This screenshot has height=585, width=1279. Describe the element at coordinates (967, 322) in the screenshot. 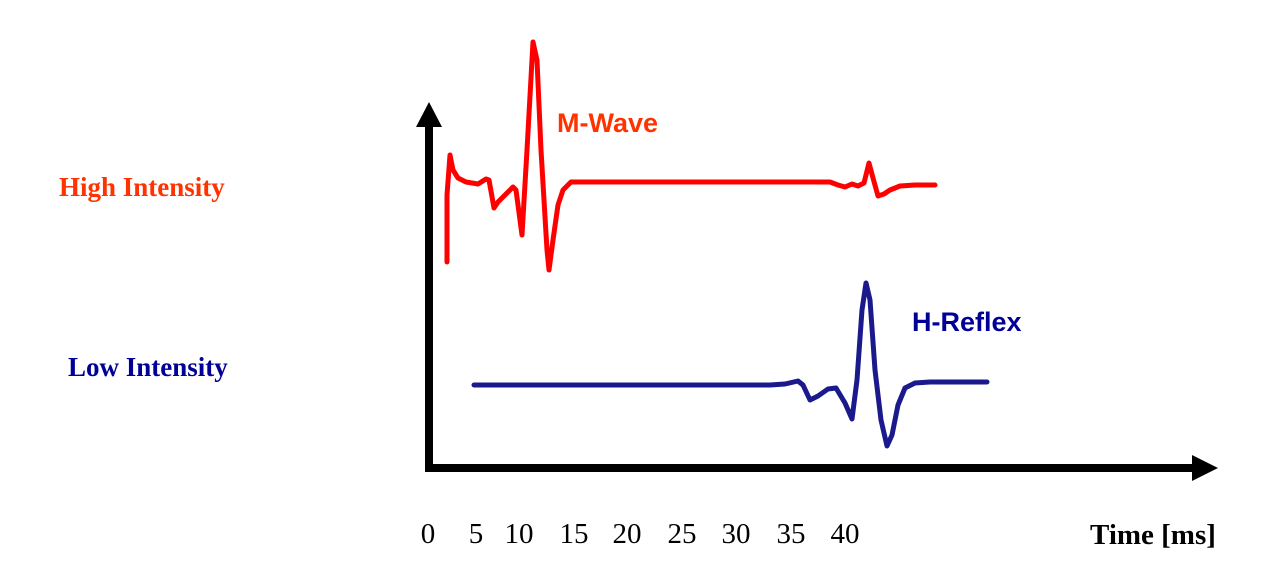

I see `h-reflex-label: H-Reflex` at that location.